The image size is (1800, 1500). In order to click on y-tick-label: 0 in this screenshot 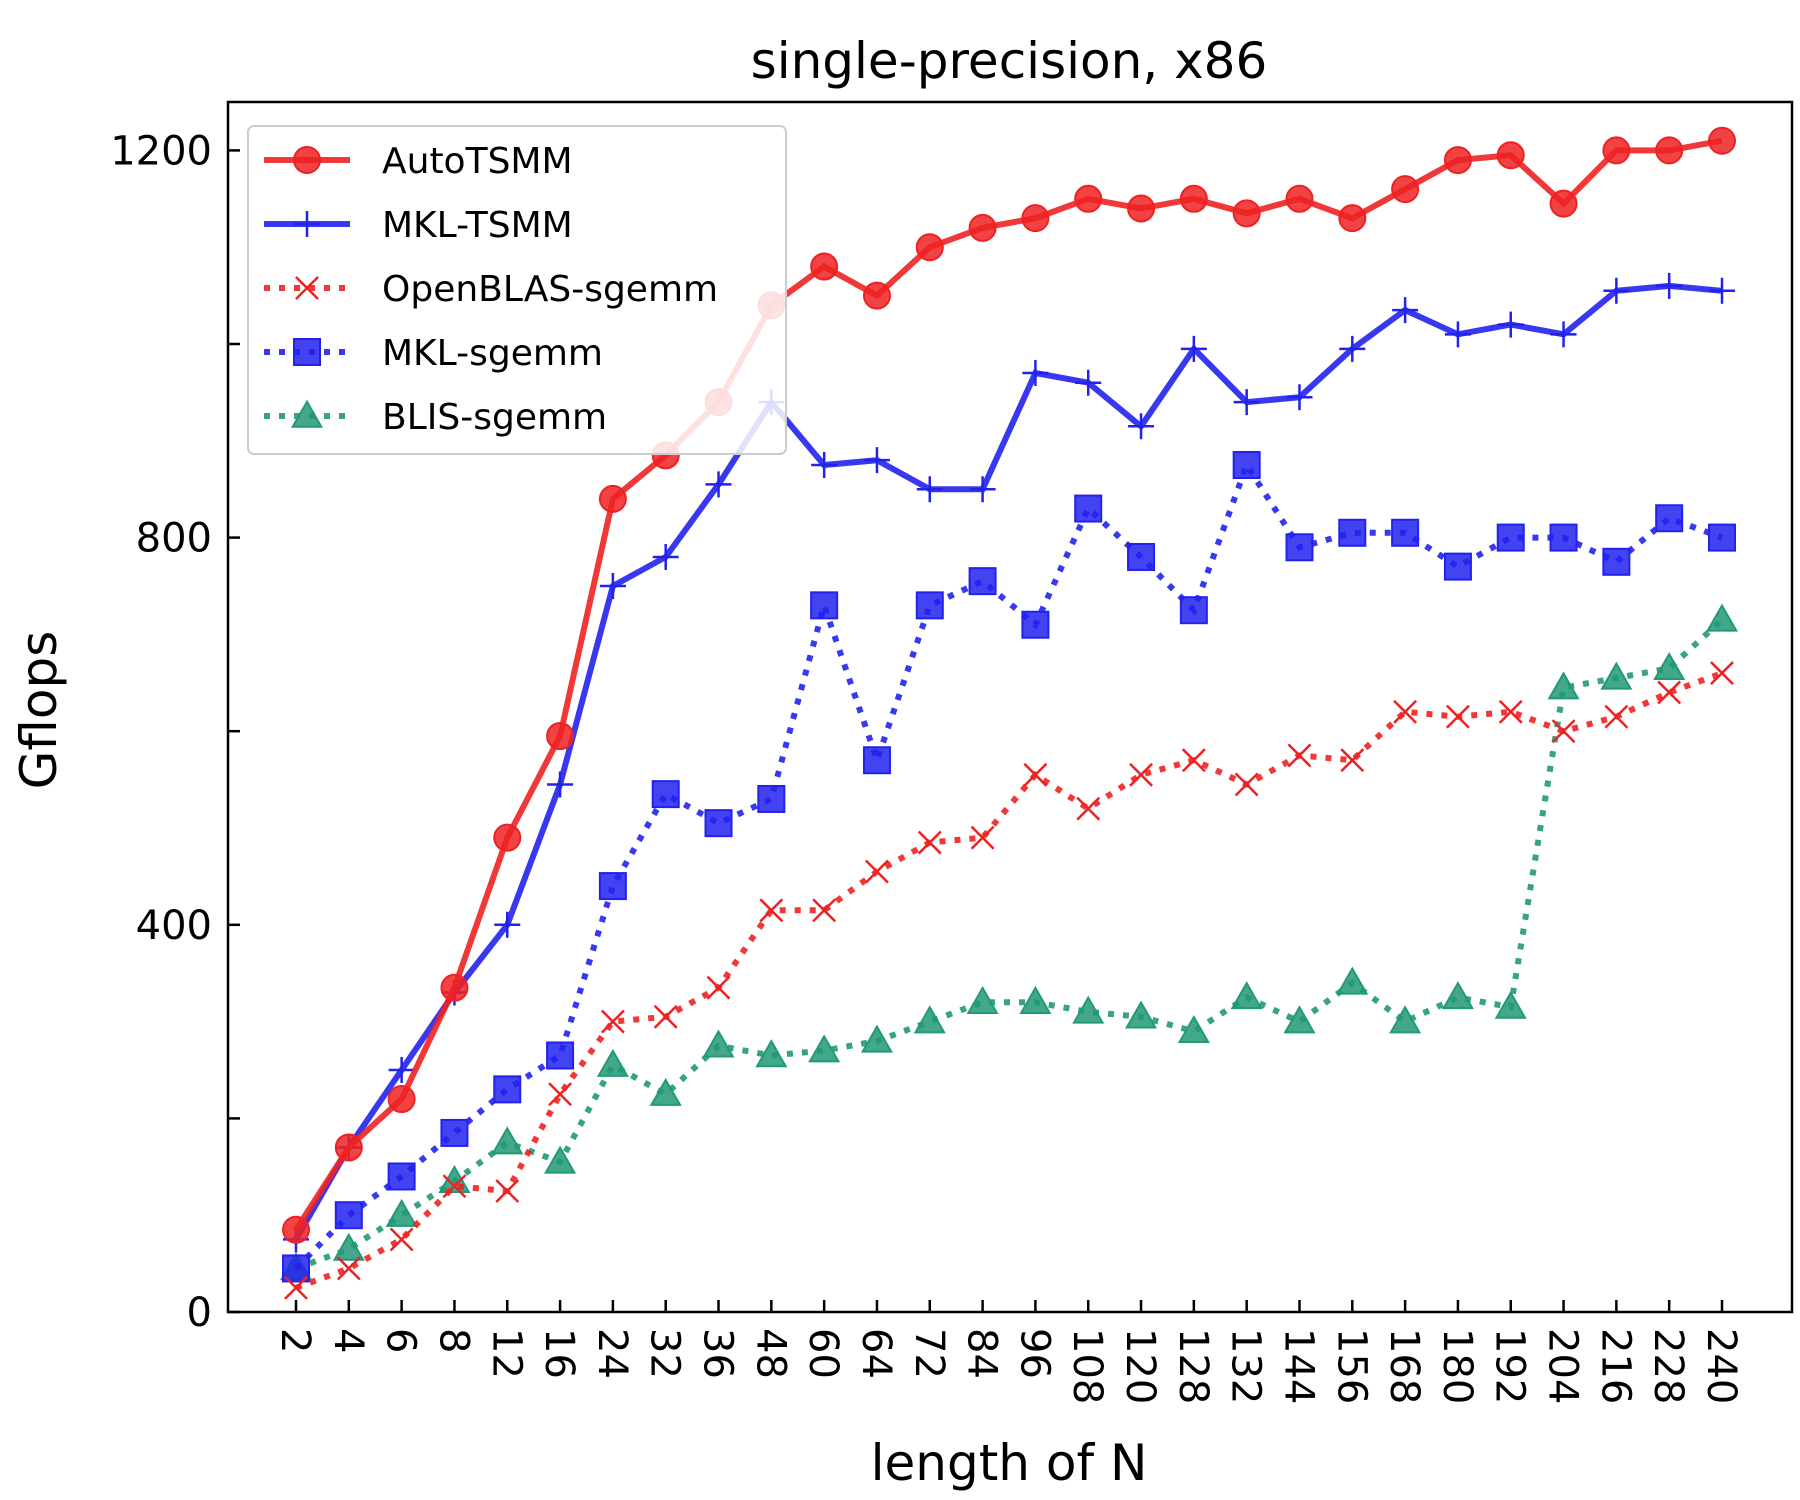, I will do `click(199, 1313)`.